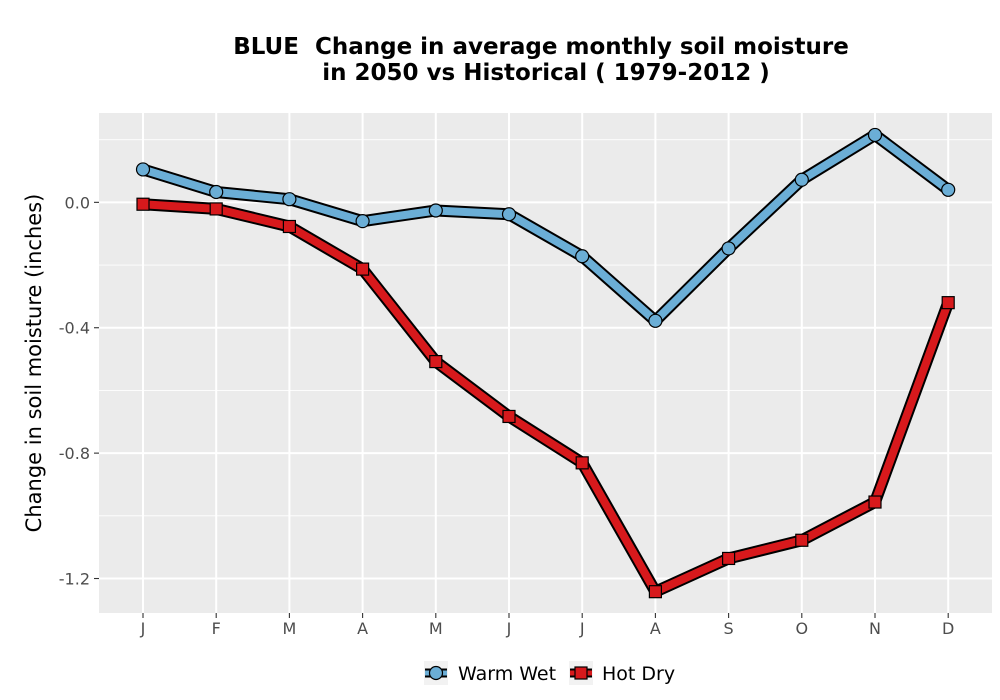 This screenshot has width=1000, height=700. I want to click on legend-label: Hot Dry, so click(638, 674).